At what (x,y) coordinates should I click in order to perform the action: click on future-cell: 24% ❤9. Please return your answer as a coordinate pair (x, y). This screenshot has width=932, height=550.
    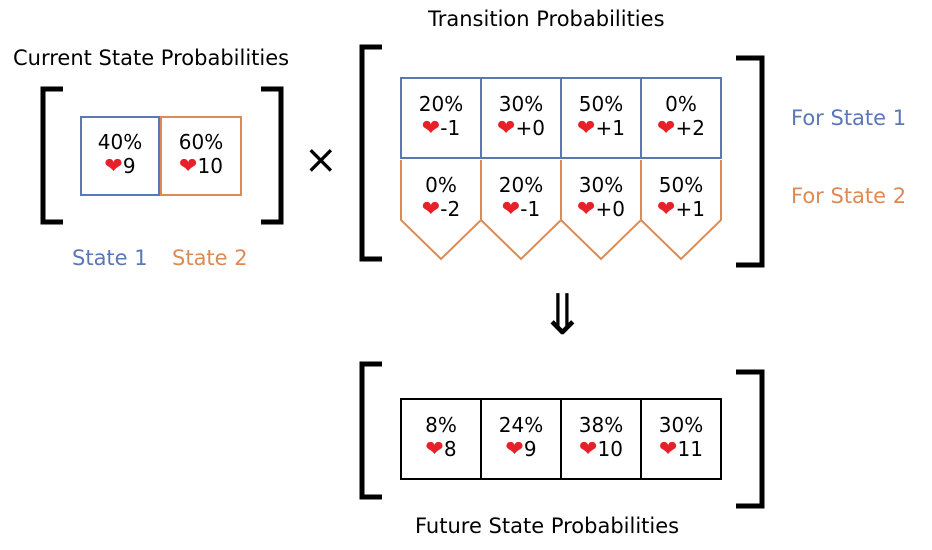
    Looking at the image, I should click on (521, 437).